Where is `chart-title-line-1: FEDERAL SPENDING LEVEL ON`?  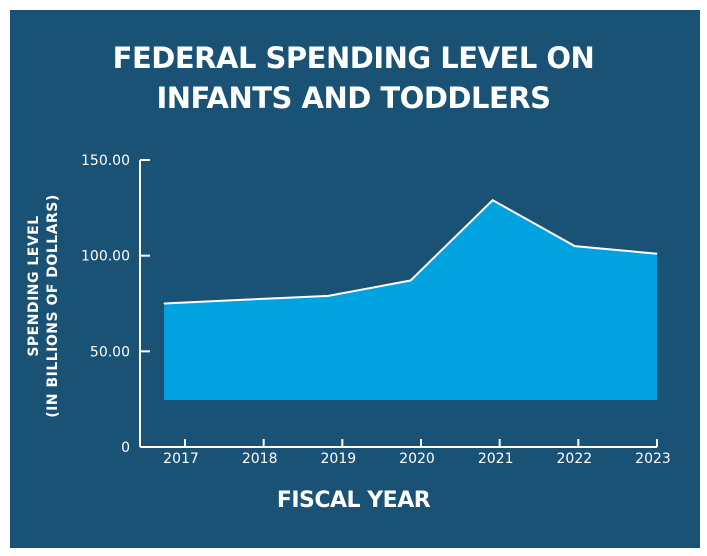
chart-title-line-1: FEDERAL SPENDING LEVEL ON is located at coordinates (353, 58).